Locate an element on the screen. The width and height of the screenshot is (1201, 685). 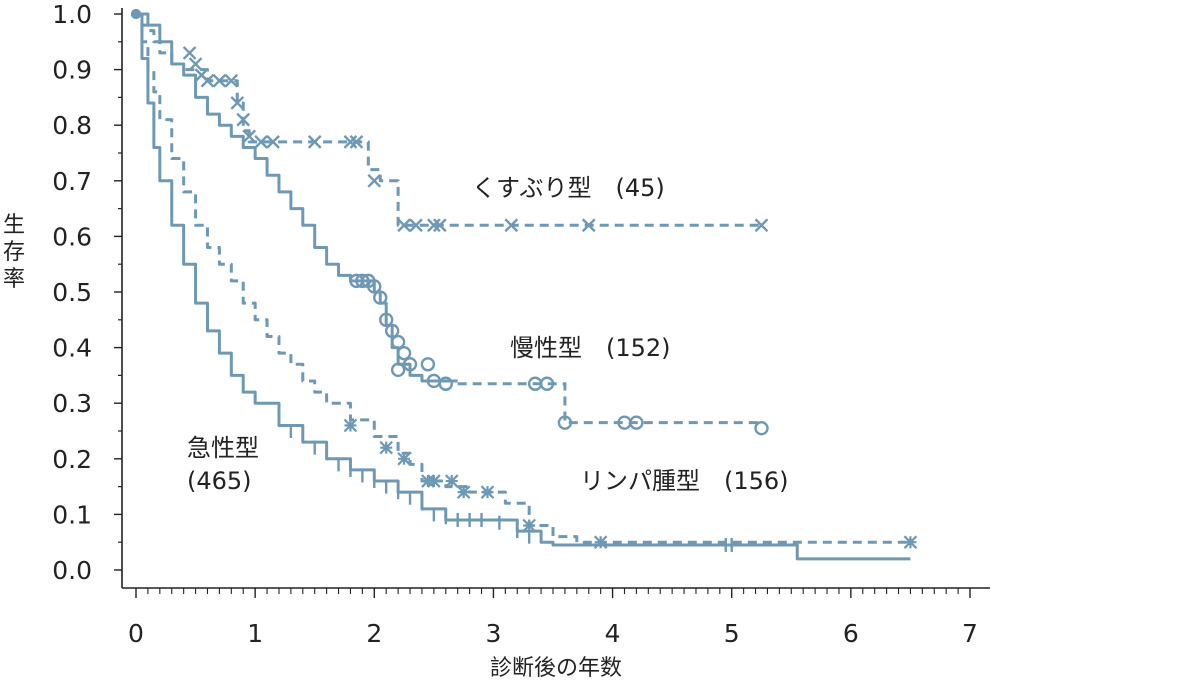
series-label-3: リンパ腫型 (156) is located at coordinates (684, 481).